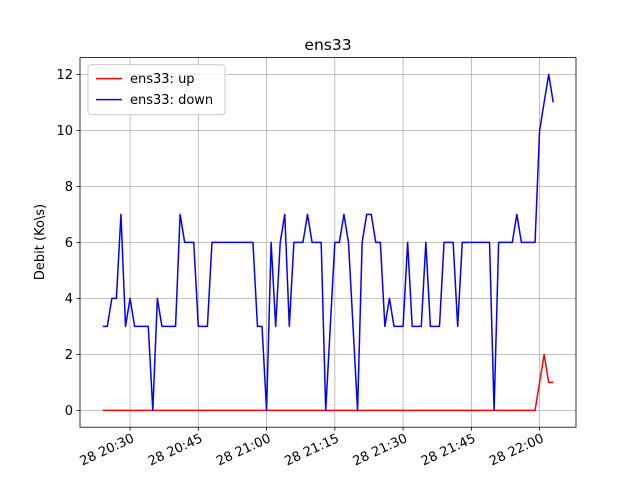 The width and height of the screenshot is (640, 484). What do you see at coordinates (40, 242) in the screenshot?
I see `y-axis-label: Debit (Ko\s)` at bounding box center [40, 242].